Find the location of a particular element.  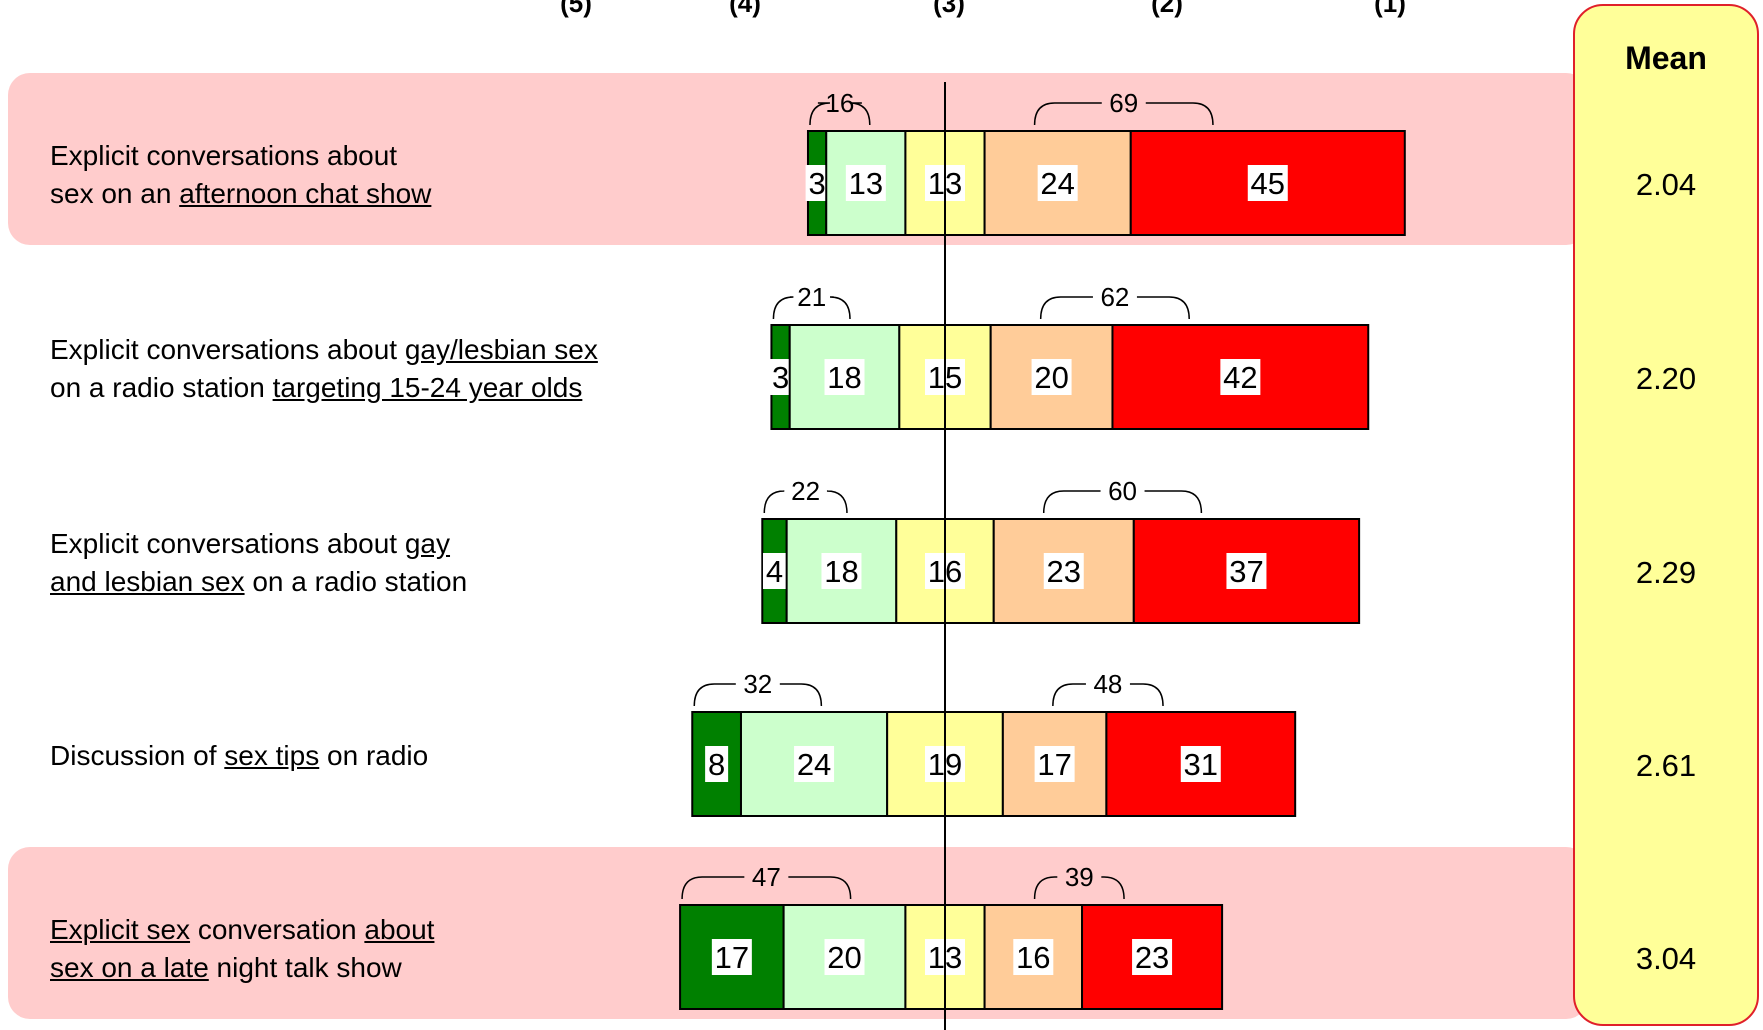

bracket-label-top2: 22 is located at coordinates (805, 491).